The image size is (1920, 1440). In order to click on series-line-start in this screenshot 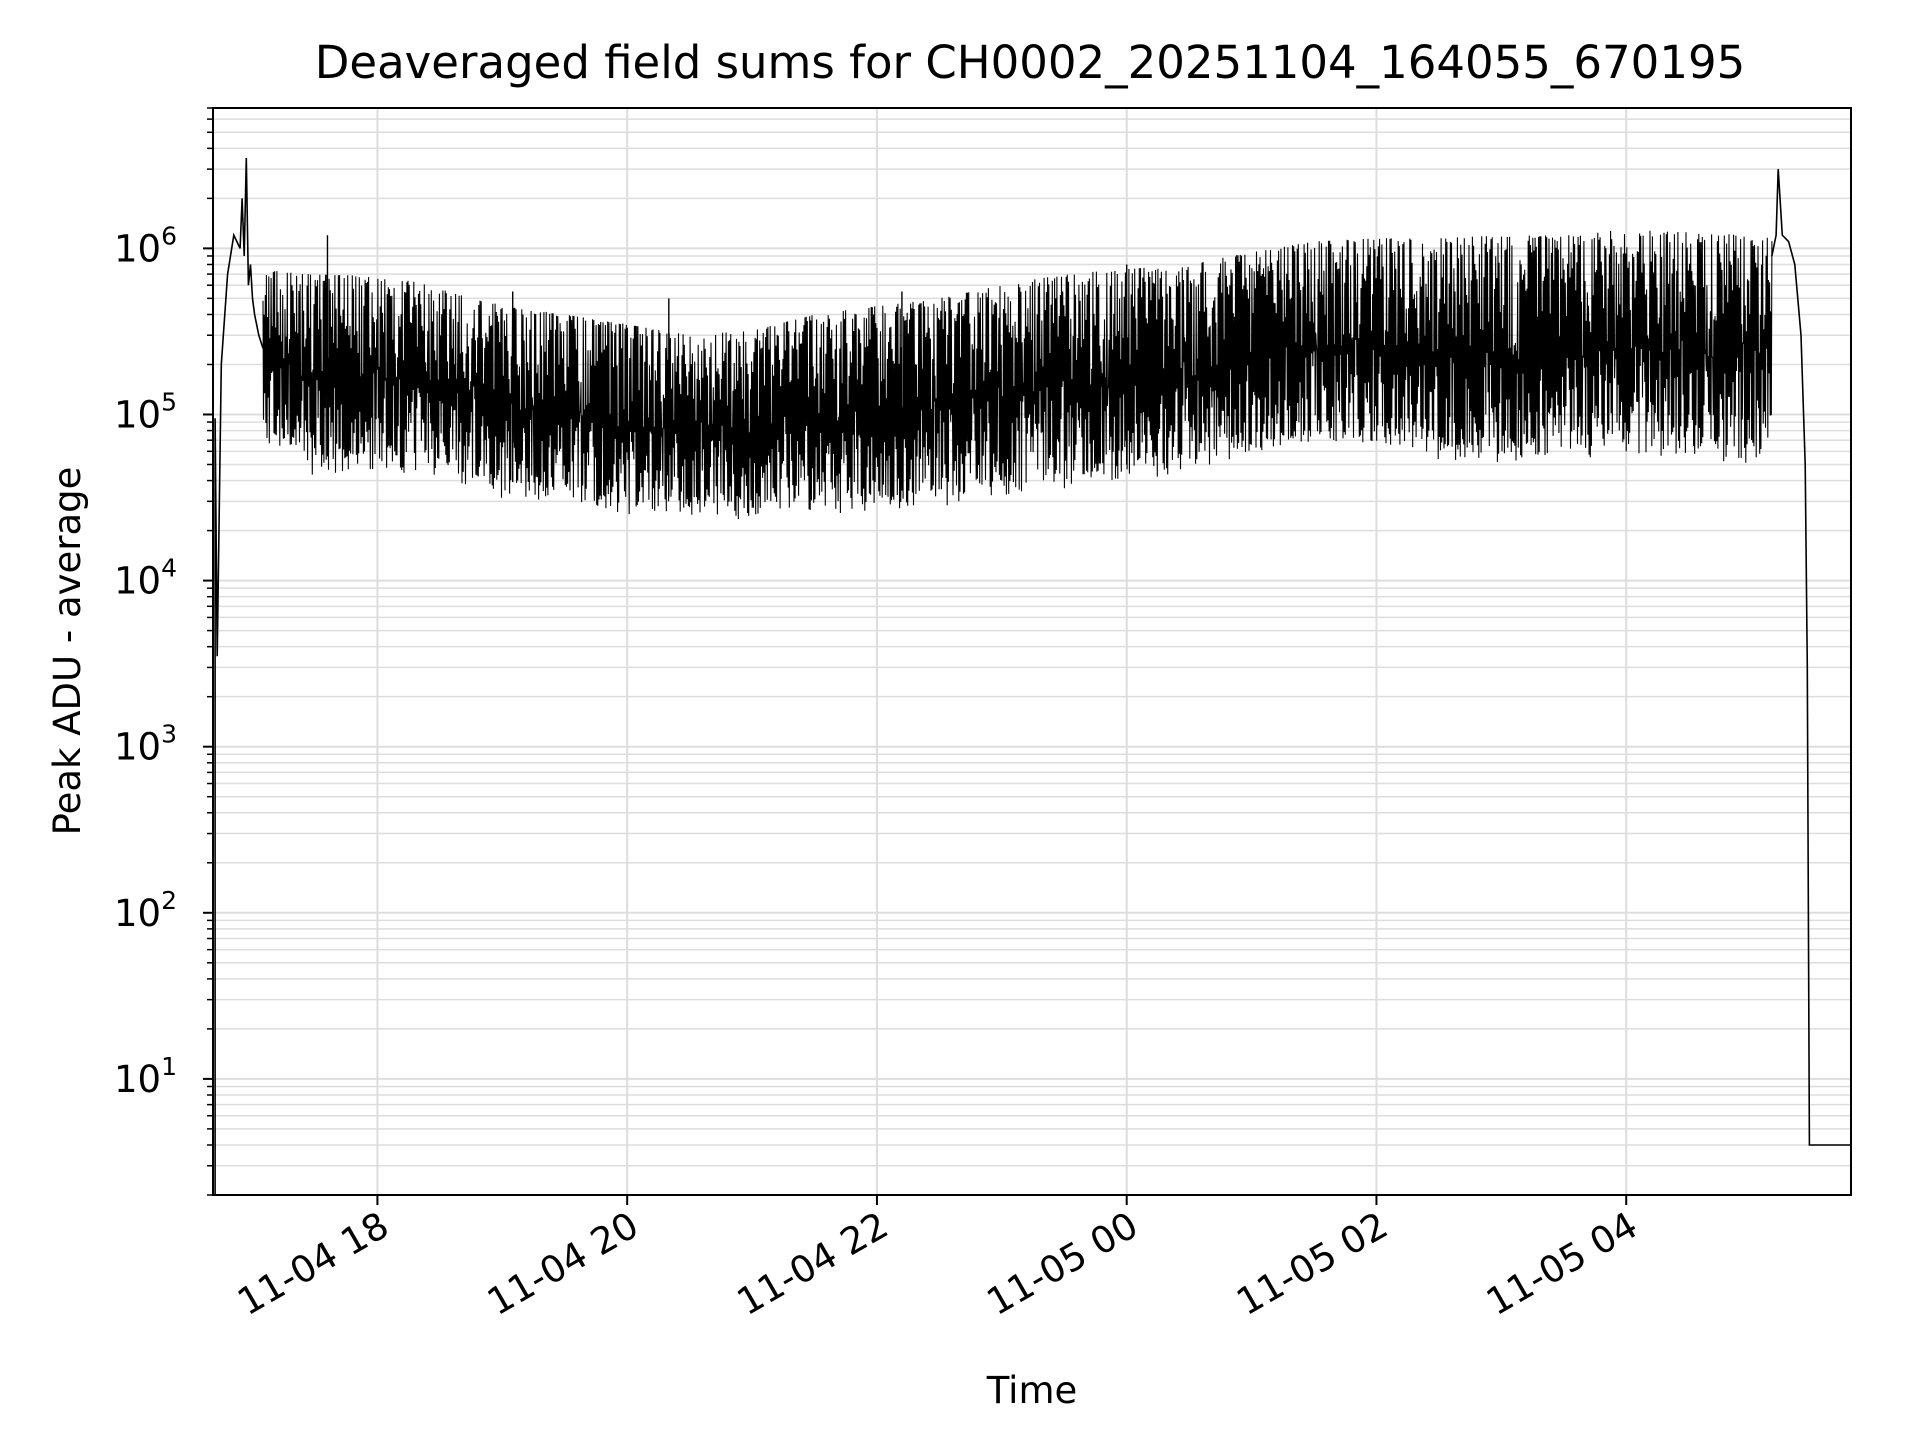, I will do `click(238, 676)`.